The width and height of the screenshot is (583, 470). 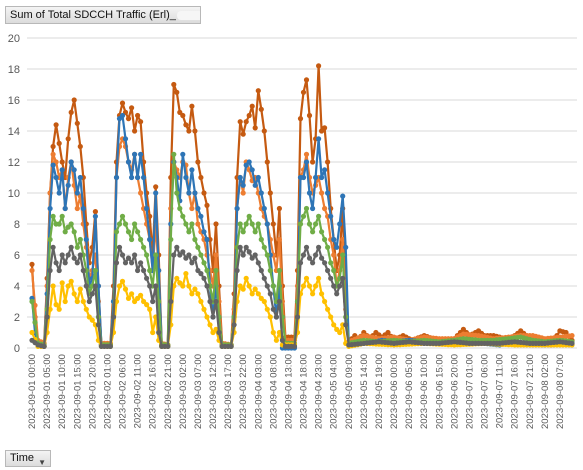 I want to click on y-tick-label: 6, so click(x=17, y=256).